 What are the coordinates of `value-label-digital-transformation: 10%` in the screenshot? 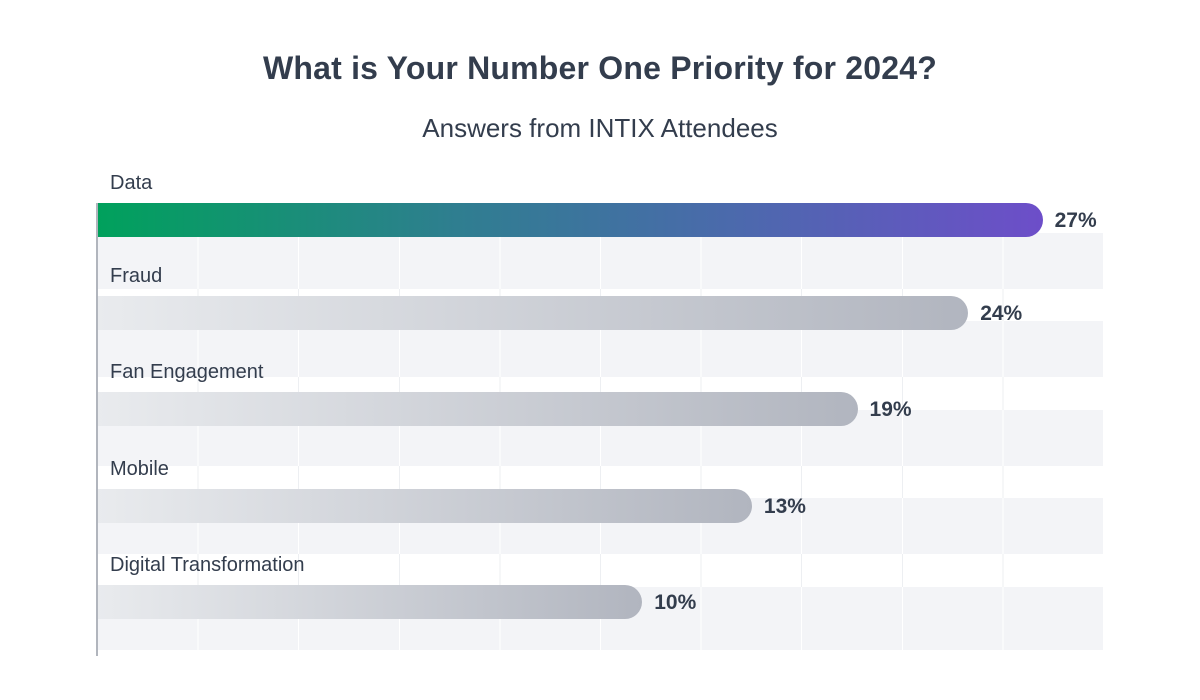 It's located at (675, 602).